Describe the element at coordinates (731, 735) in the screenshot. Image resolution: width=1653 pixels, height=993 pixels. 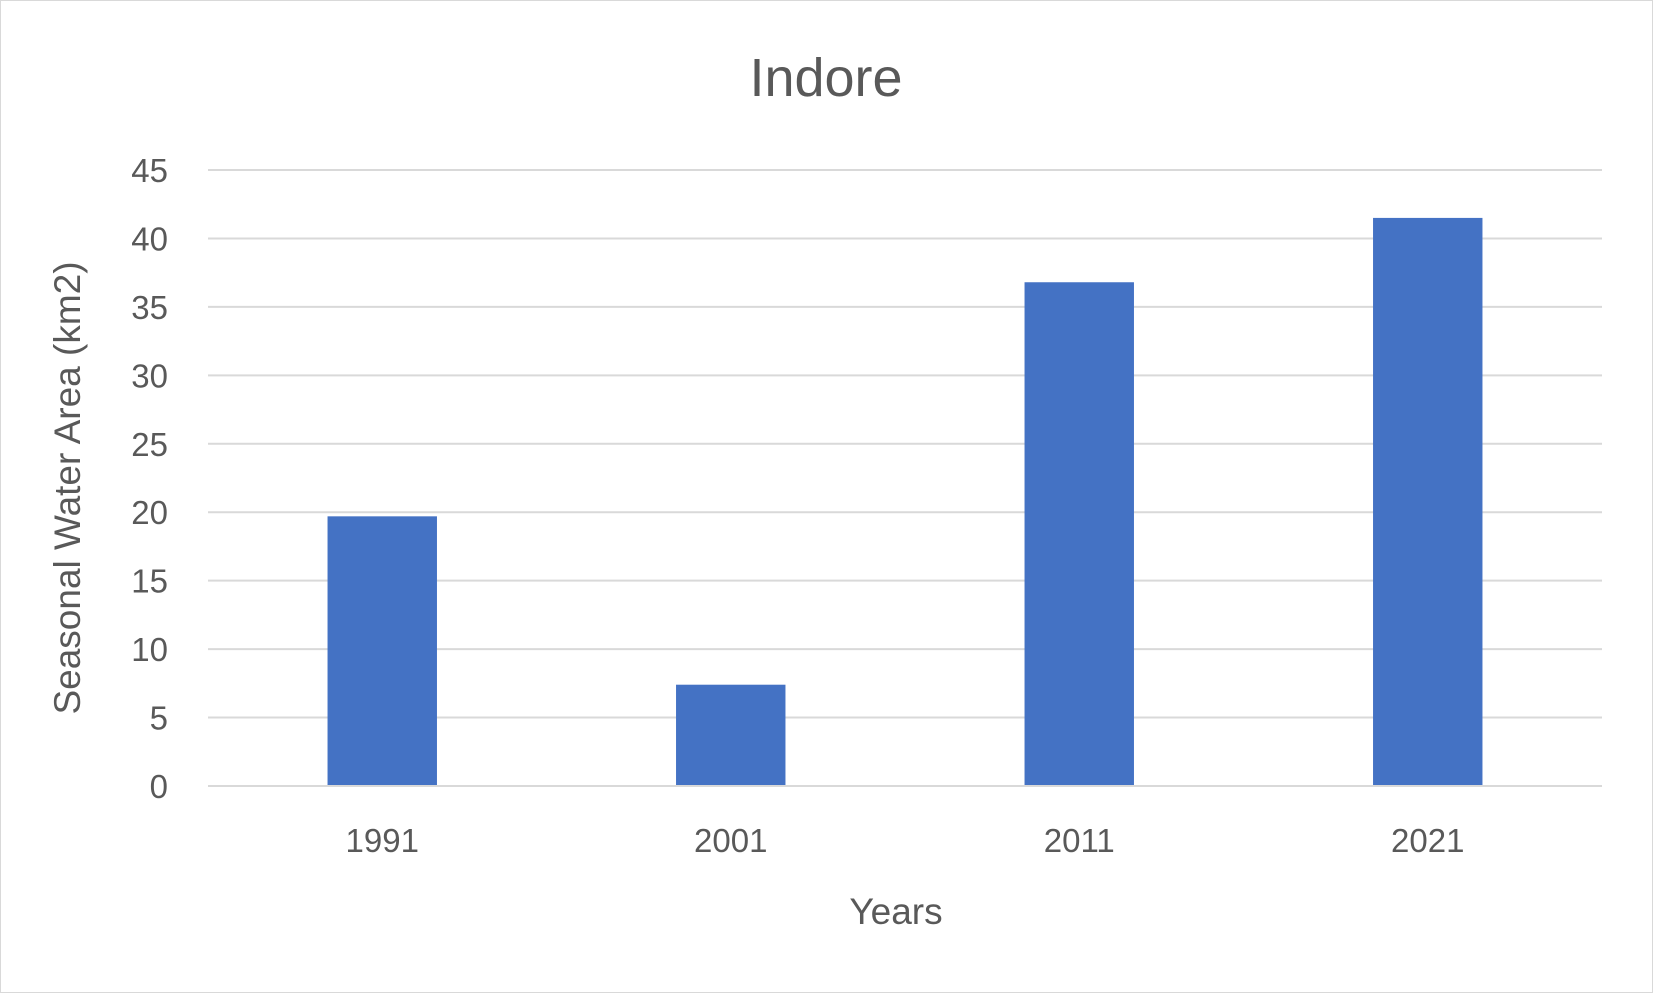
I see `bar-2001` at that location.